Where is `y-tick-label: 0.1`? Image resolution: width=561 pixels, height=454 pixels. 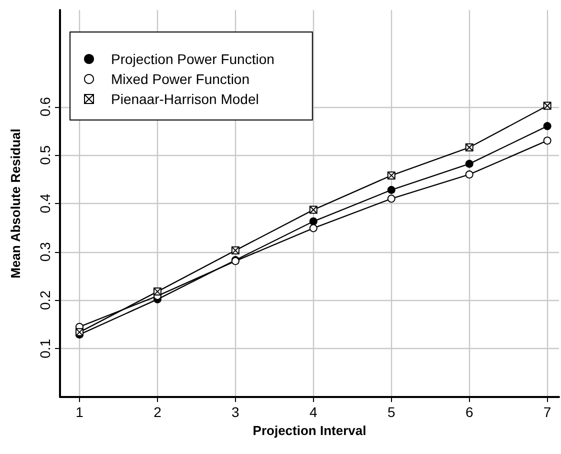
y-tick-label: 0.1 is located at coordinates (45, 348).